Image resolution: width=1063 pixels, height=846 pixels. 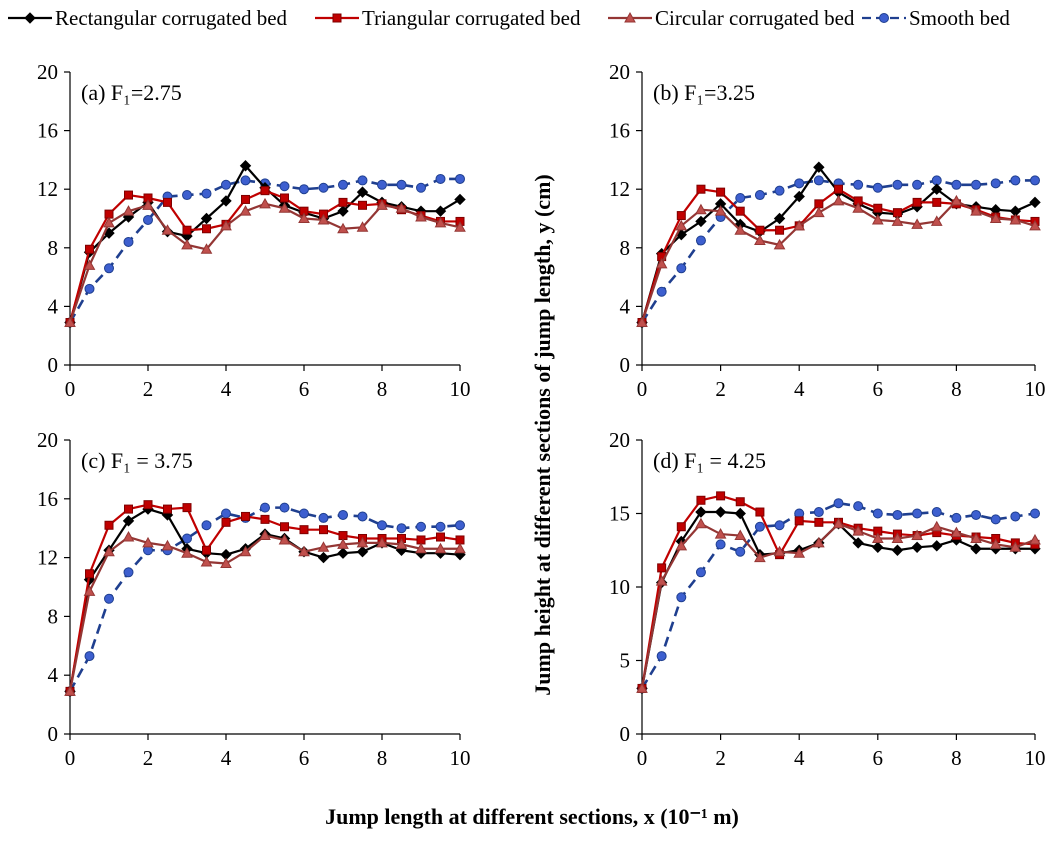 I want to click on series-smooth-bed, so click(x=838, y=596).